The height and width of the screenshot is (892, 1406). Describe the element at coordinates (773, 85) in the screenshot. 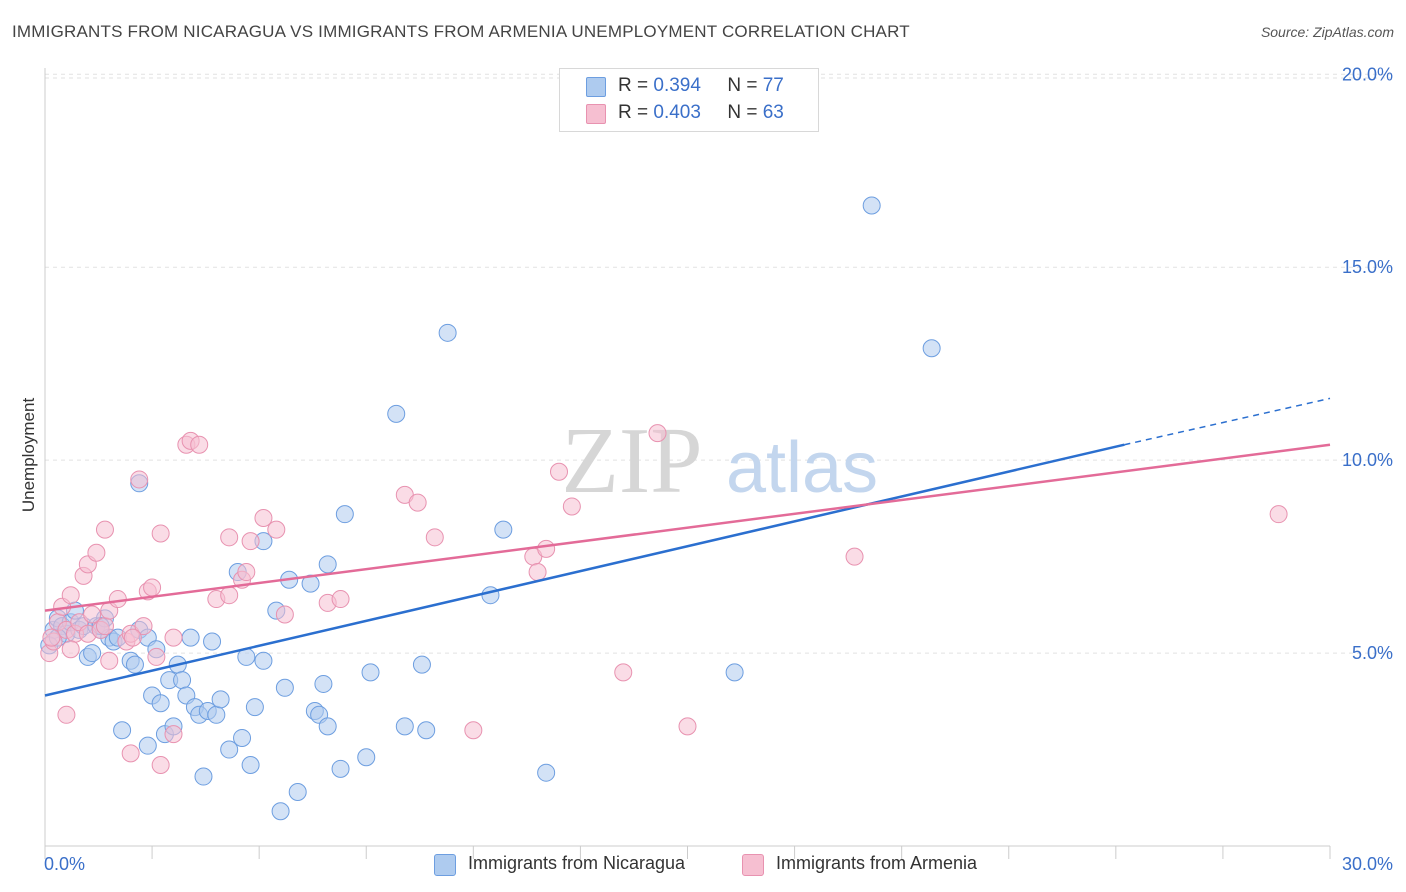

I see `legend-n-value: 77` at that location.